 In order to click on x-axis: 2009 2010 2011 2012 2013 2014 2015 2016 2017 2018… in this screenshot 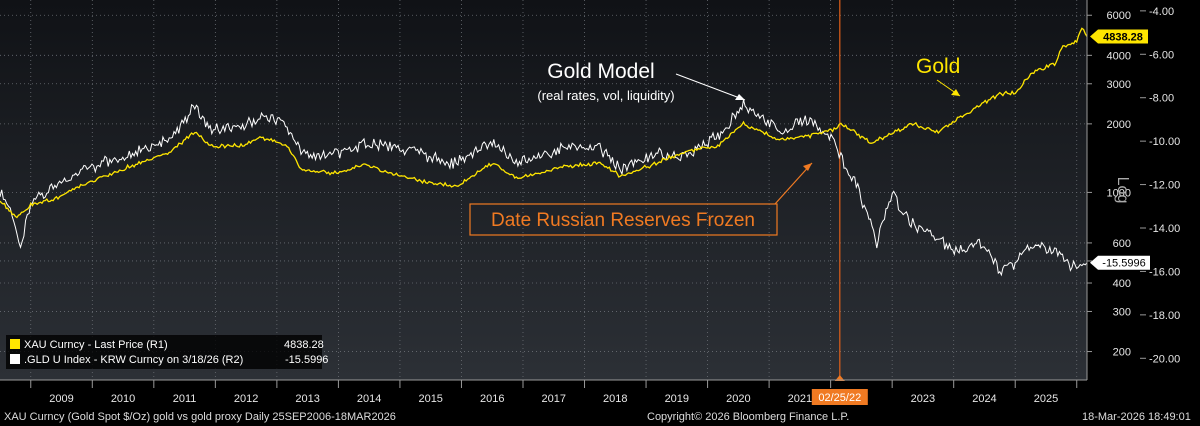, I will do `click(554, 392)`.